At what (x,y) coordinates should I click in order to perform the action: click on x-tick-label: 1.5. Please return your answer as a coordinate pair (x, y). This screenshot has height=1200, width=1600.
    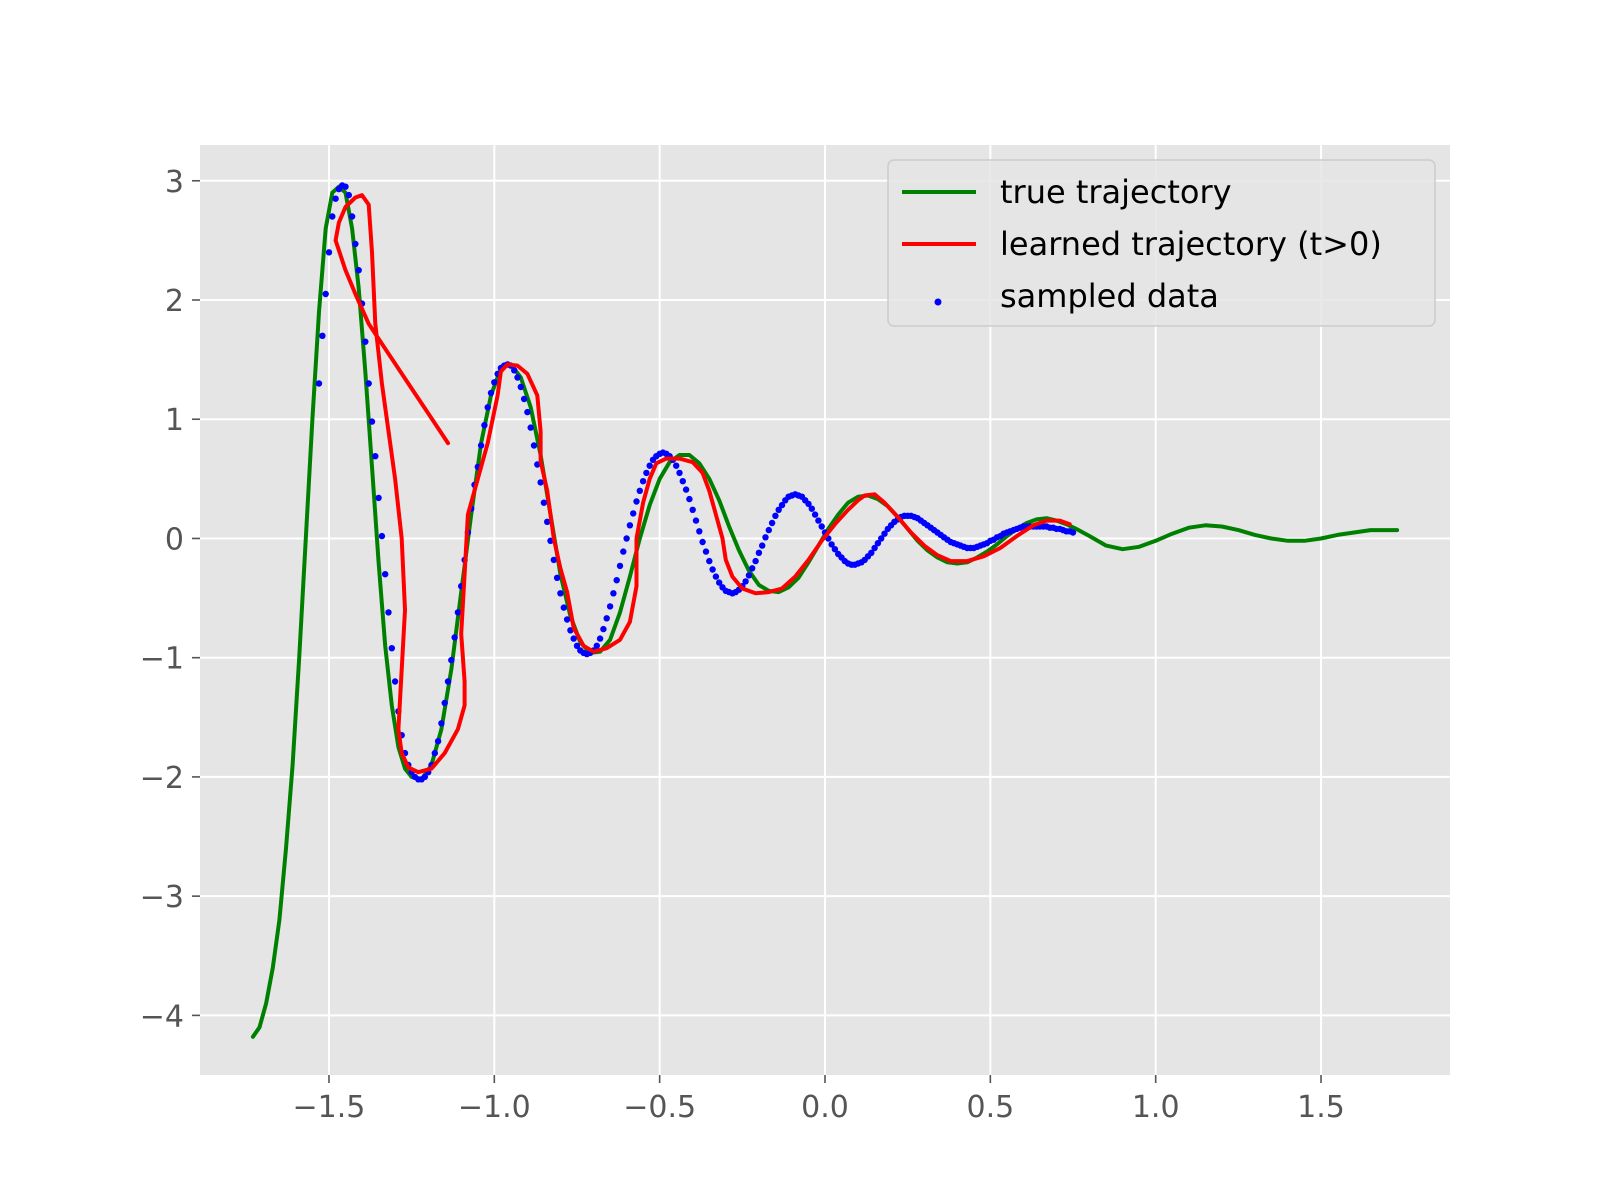
    Looking at the image, I should click on (1321, 1107).